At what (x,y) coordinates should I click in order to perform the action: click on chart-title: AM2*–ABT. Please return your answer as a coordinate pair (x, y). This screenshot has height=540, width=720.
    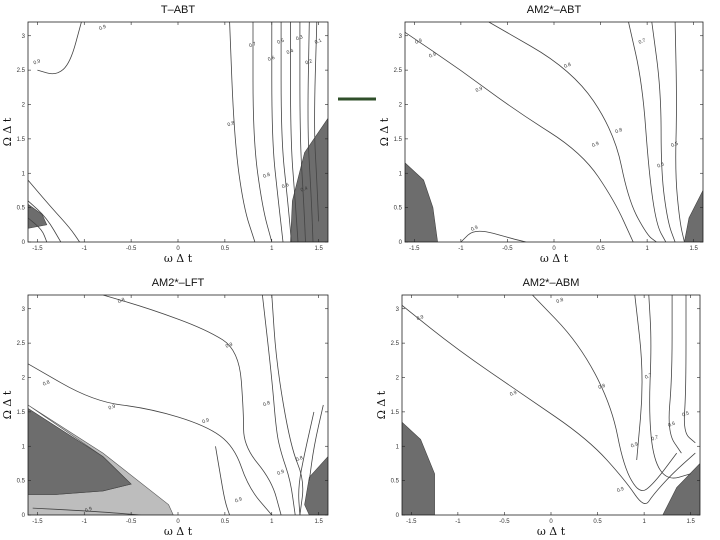
    Looking at the image, I should click on (554, 10).